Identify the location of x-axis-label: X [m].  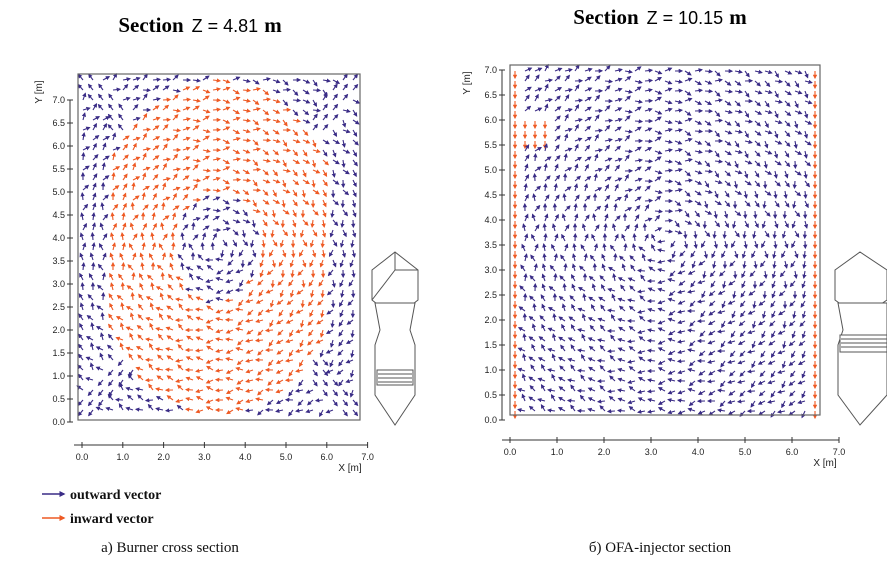
(350, 468).